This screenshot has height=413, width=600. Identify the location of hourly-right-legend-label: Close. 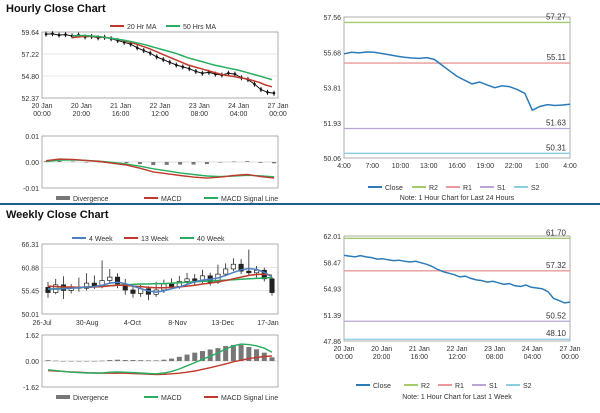
(394, 188).